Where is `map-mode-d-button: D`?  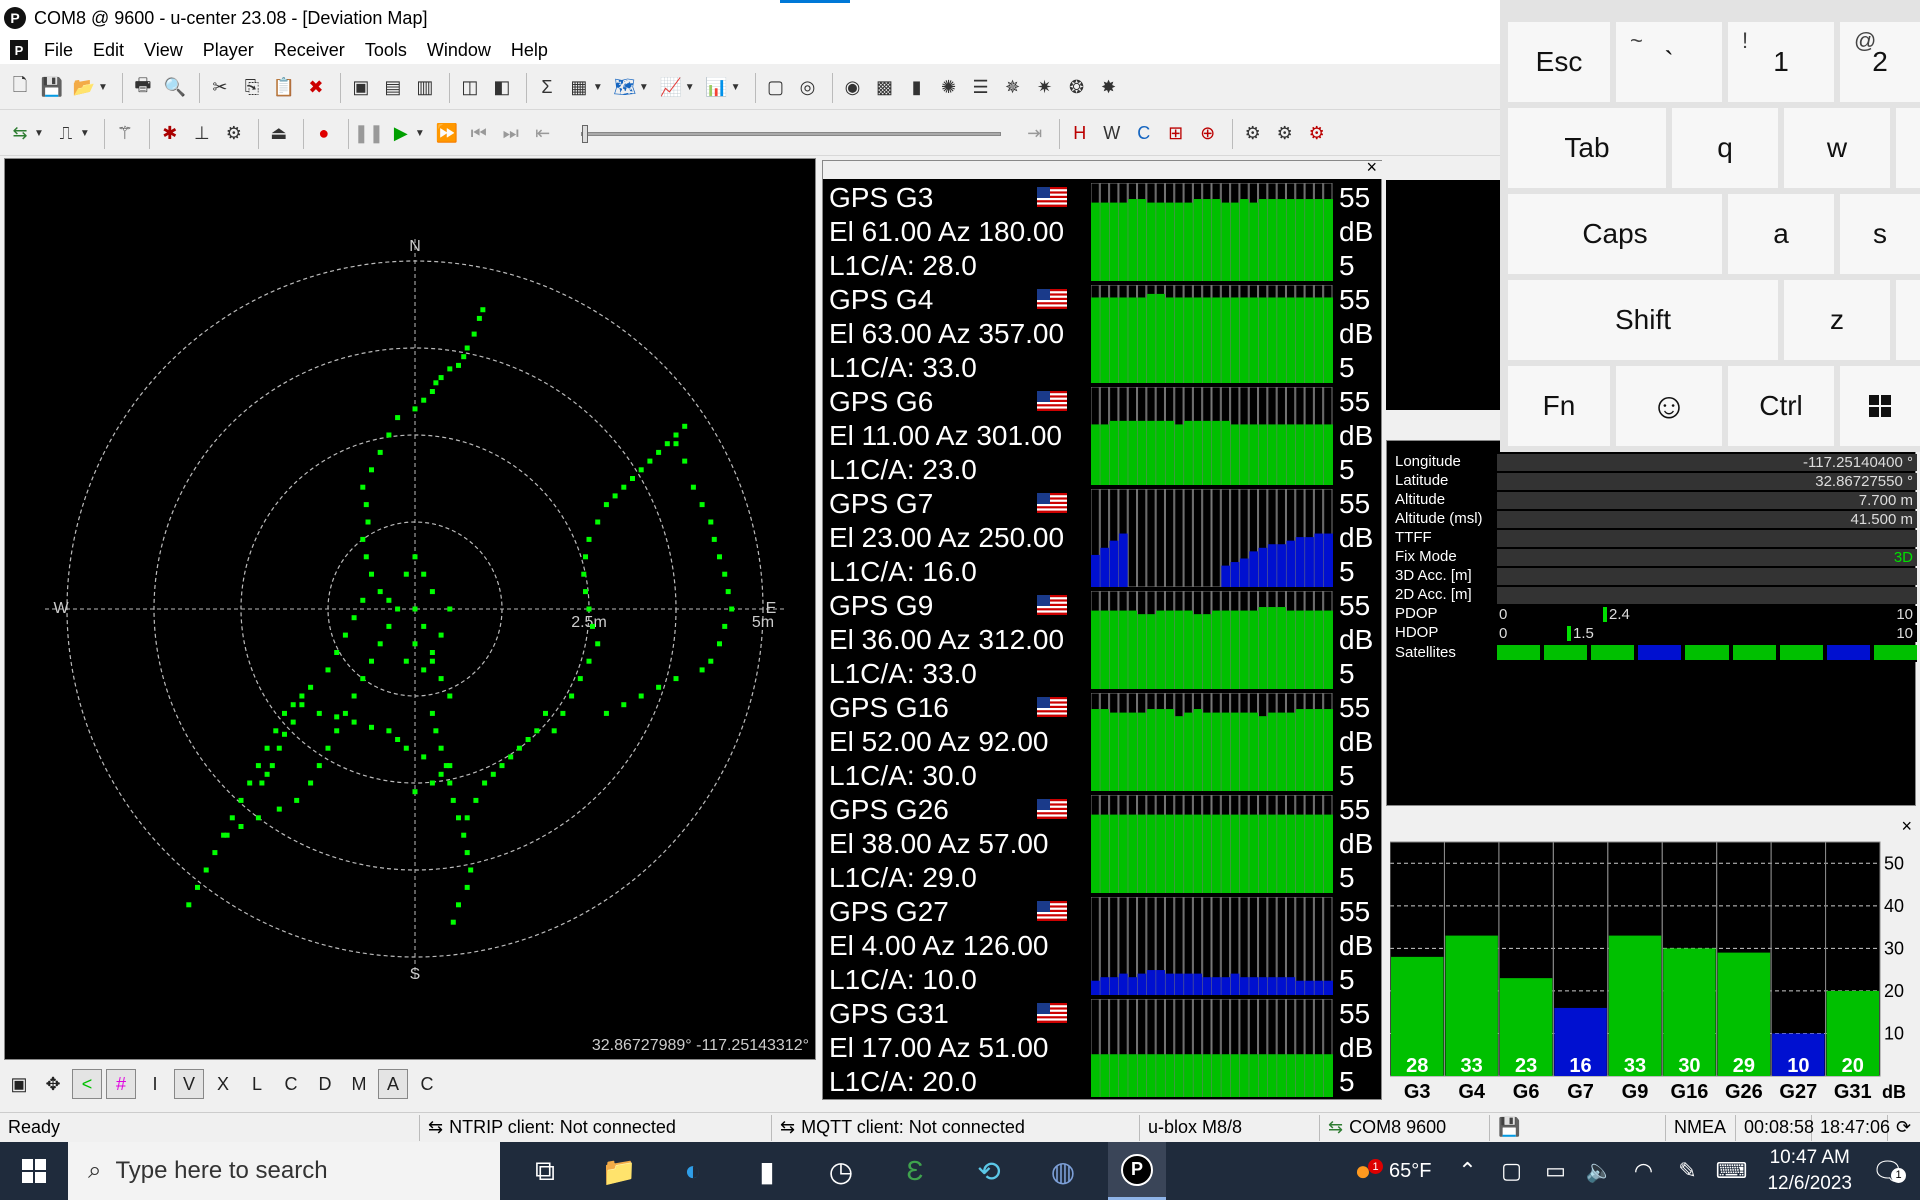
map-mode-d-button: D is located at coordinates (325, 1083).